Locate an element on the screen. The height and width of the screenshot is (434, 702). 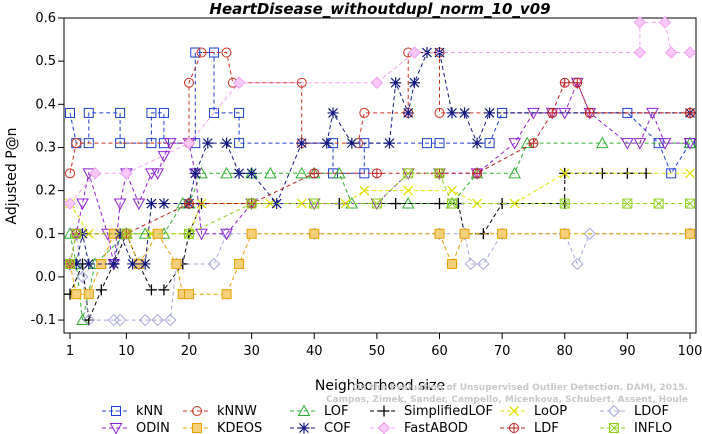
x-axis-label: Neighborhood size is located at coordinates (380, 386).